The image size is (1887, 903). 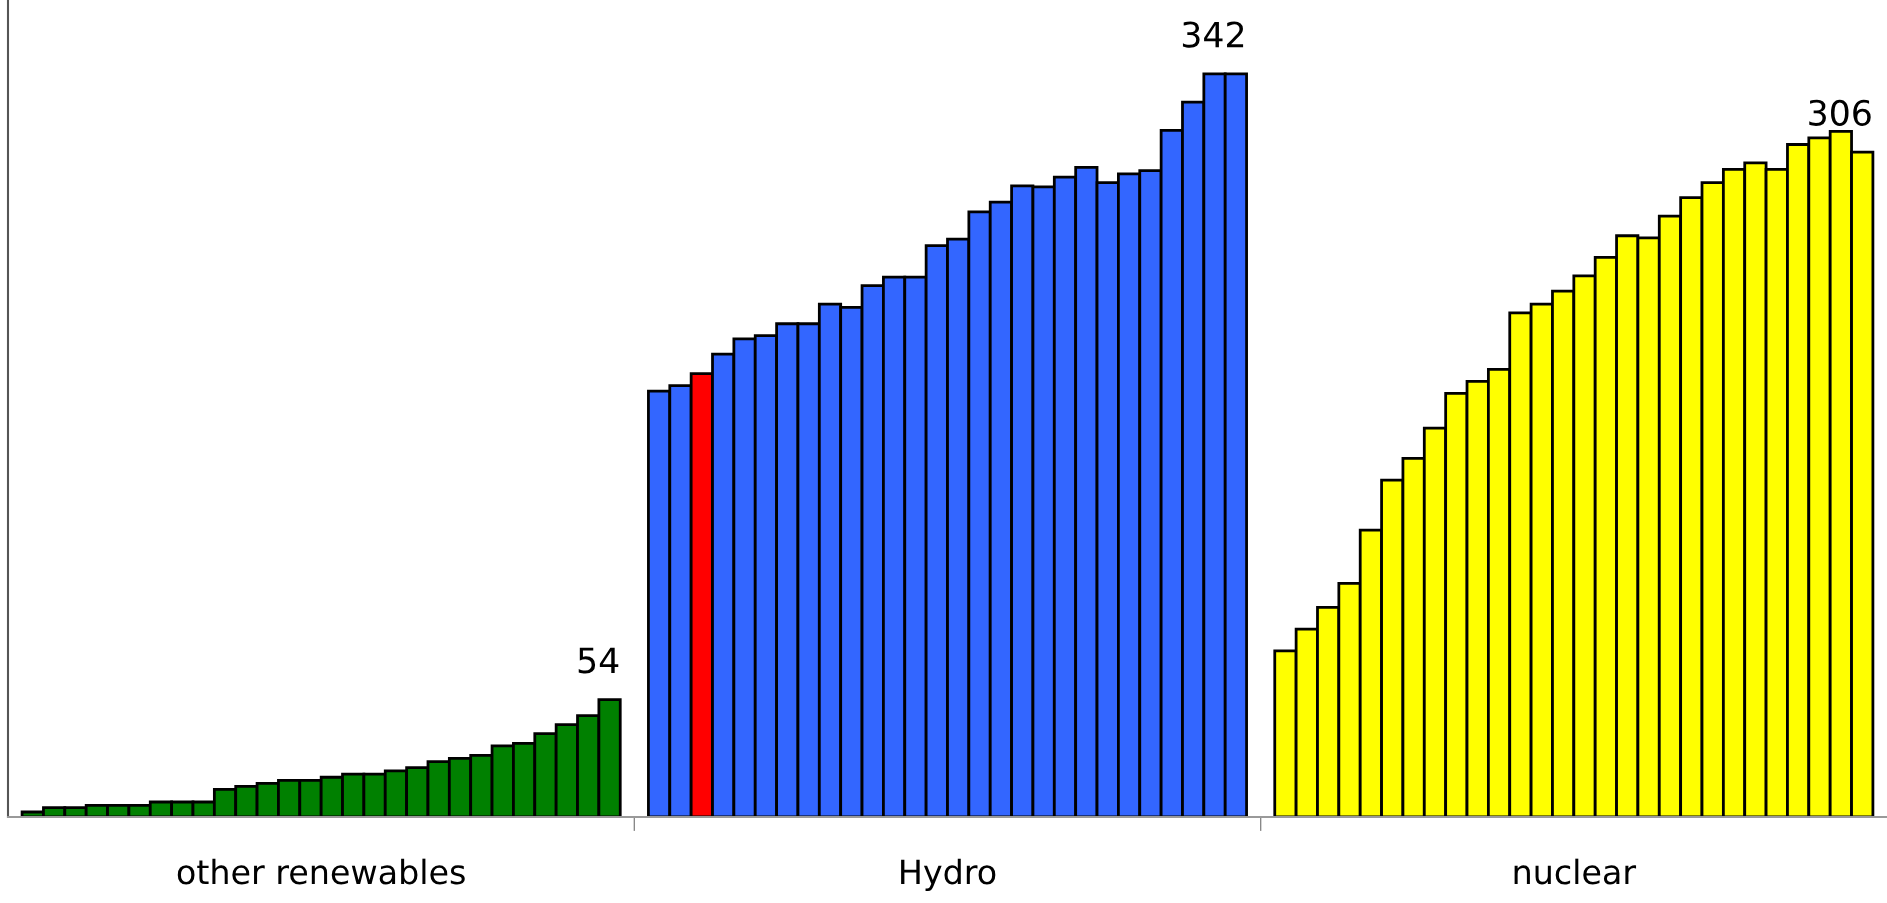 What do you see at coordinates (1840, 112) in the screenshot?
I see `data-label: 306` at bounding box center [1840, 112].